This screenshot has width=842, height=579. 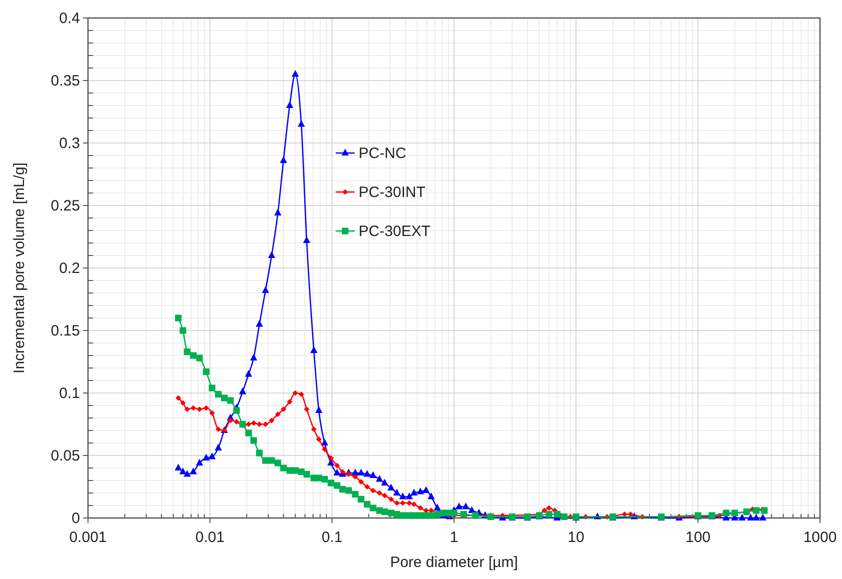 I want to click on y-axis-title: Incremental pore volume [mL/g], so click(x=19, y=268).